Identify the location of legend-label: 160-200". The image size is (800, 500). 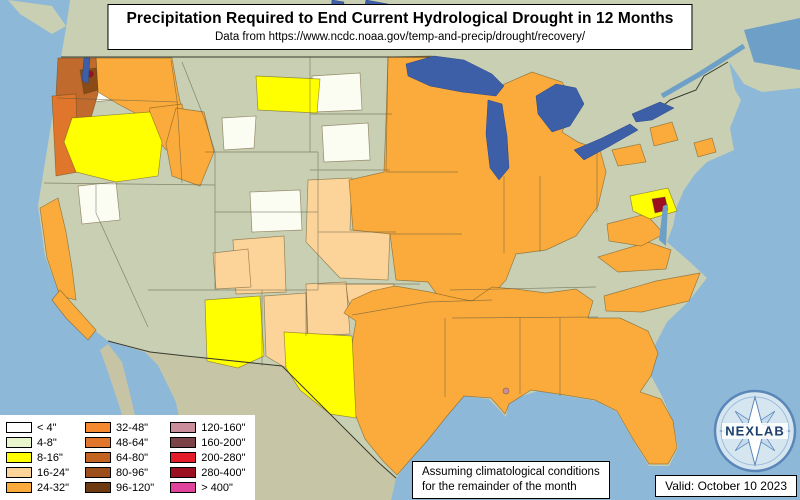
(223, 442).